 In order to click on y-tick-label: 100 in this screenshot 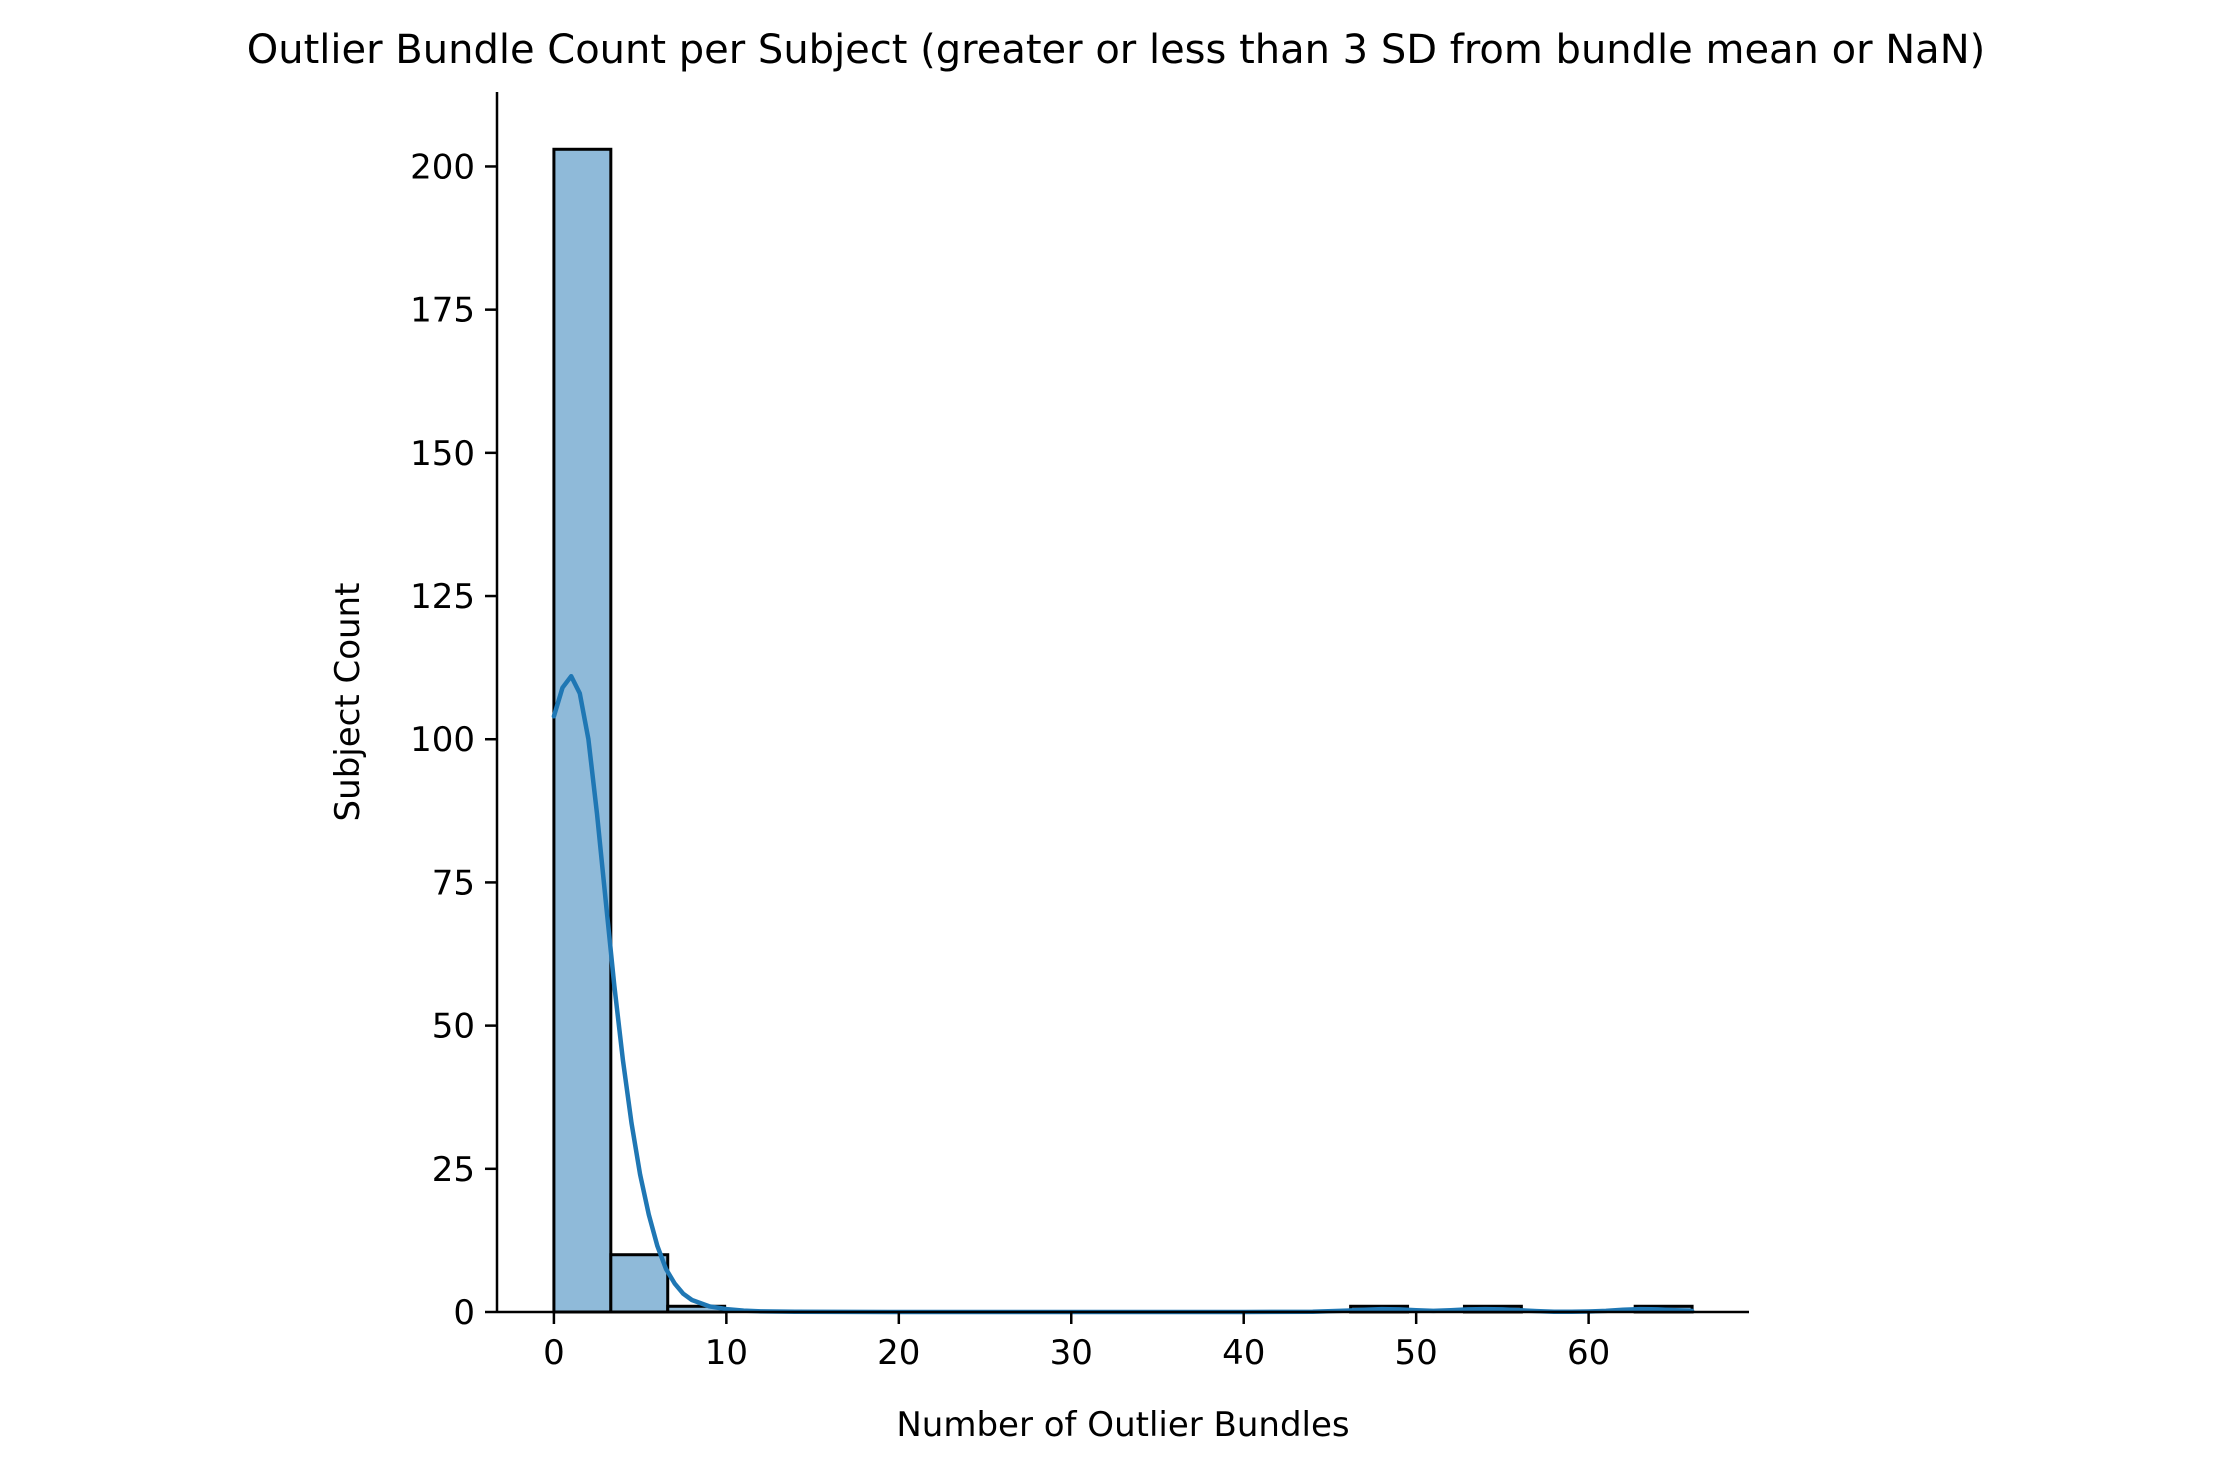, I will do `click(442, 740)`.